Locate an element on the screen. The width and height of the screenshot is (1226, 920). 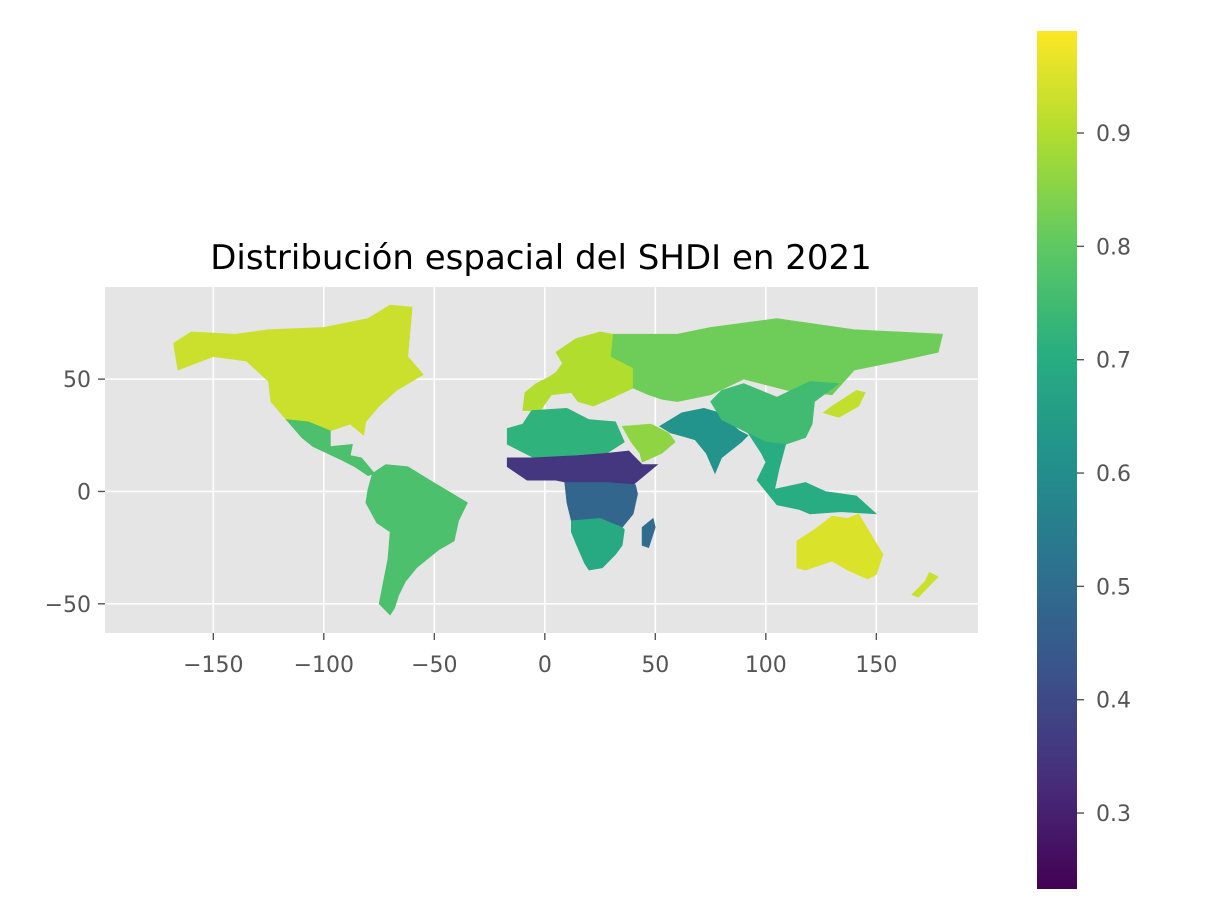
colorbar-tick-label: 0.3 is located at coordinates (1113, 814).